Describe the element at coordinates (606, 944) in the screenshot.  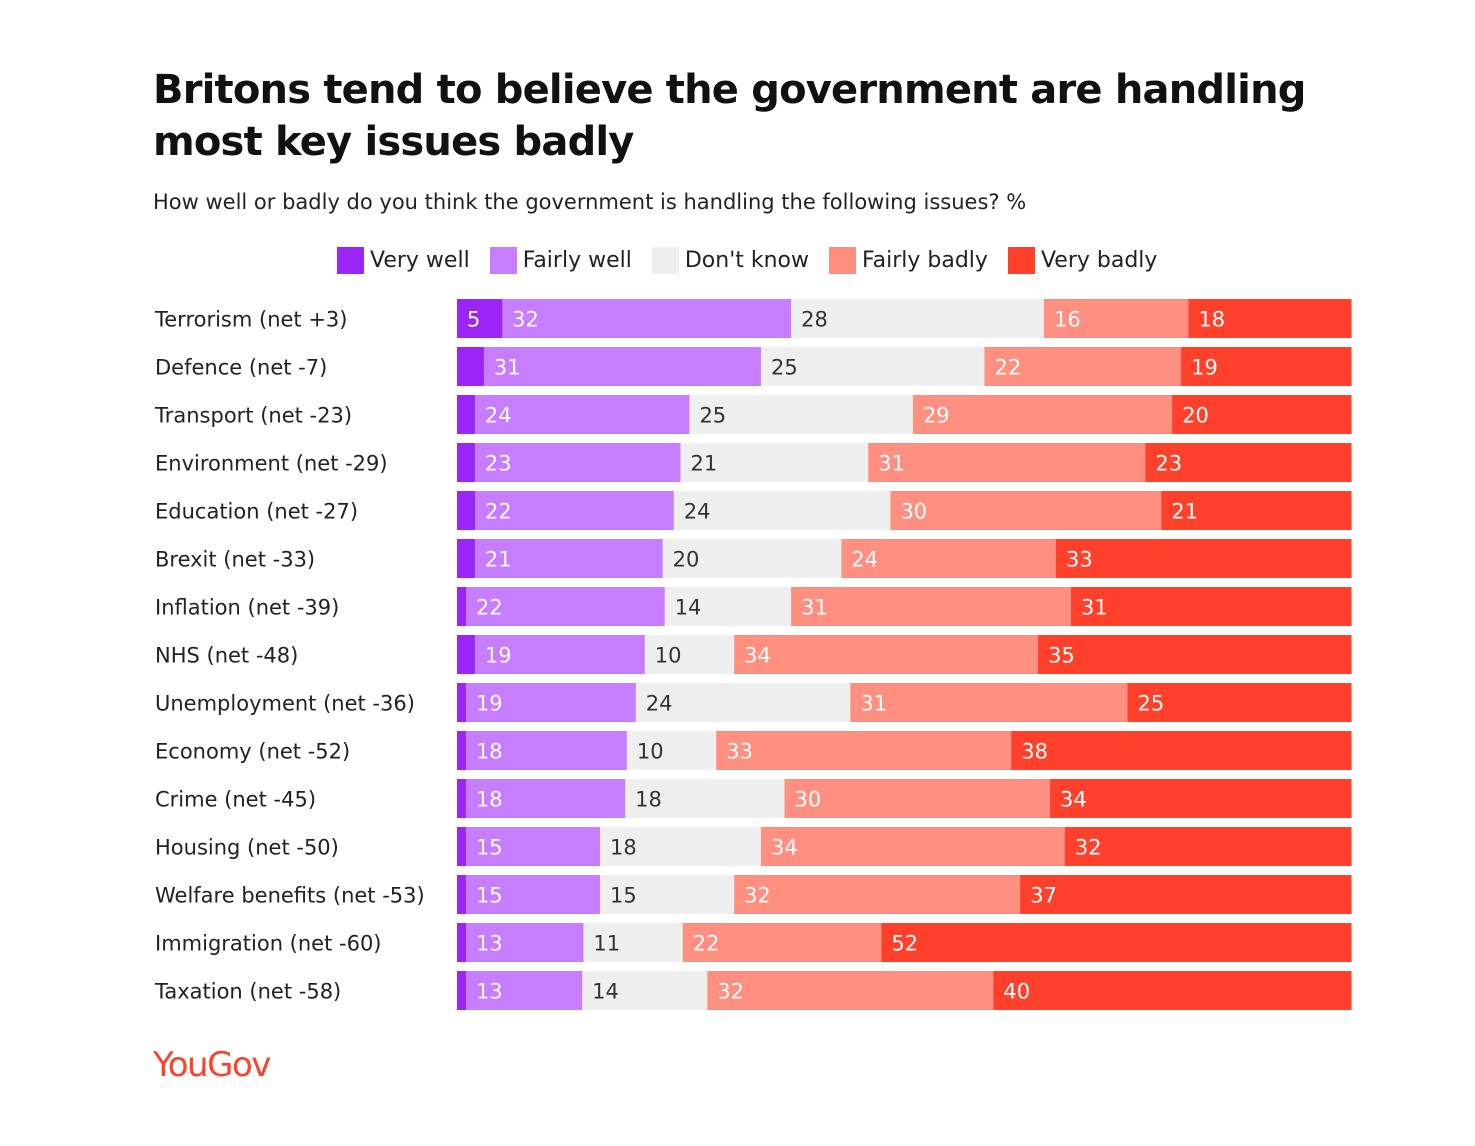
I see `data-label-don-t-know: 11` at that location.